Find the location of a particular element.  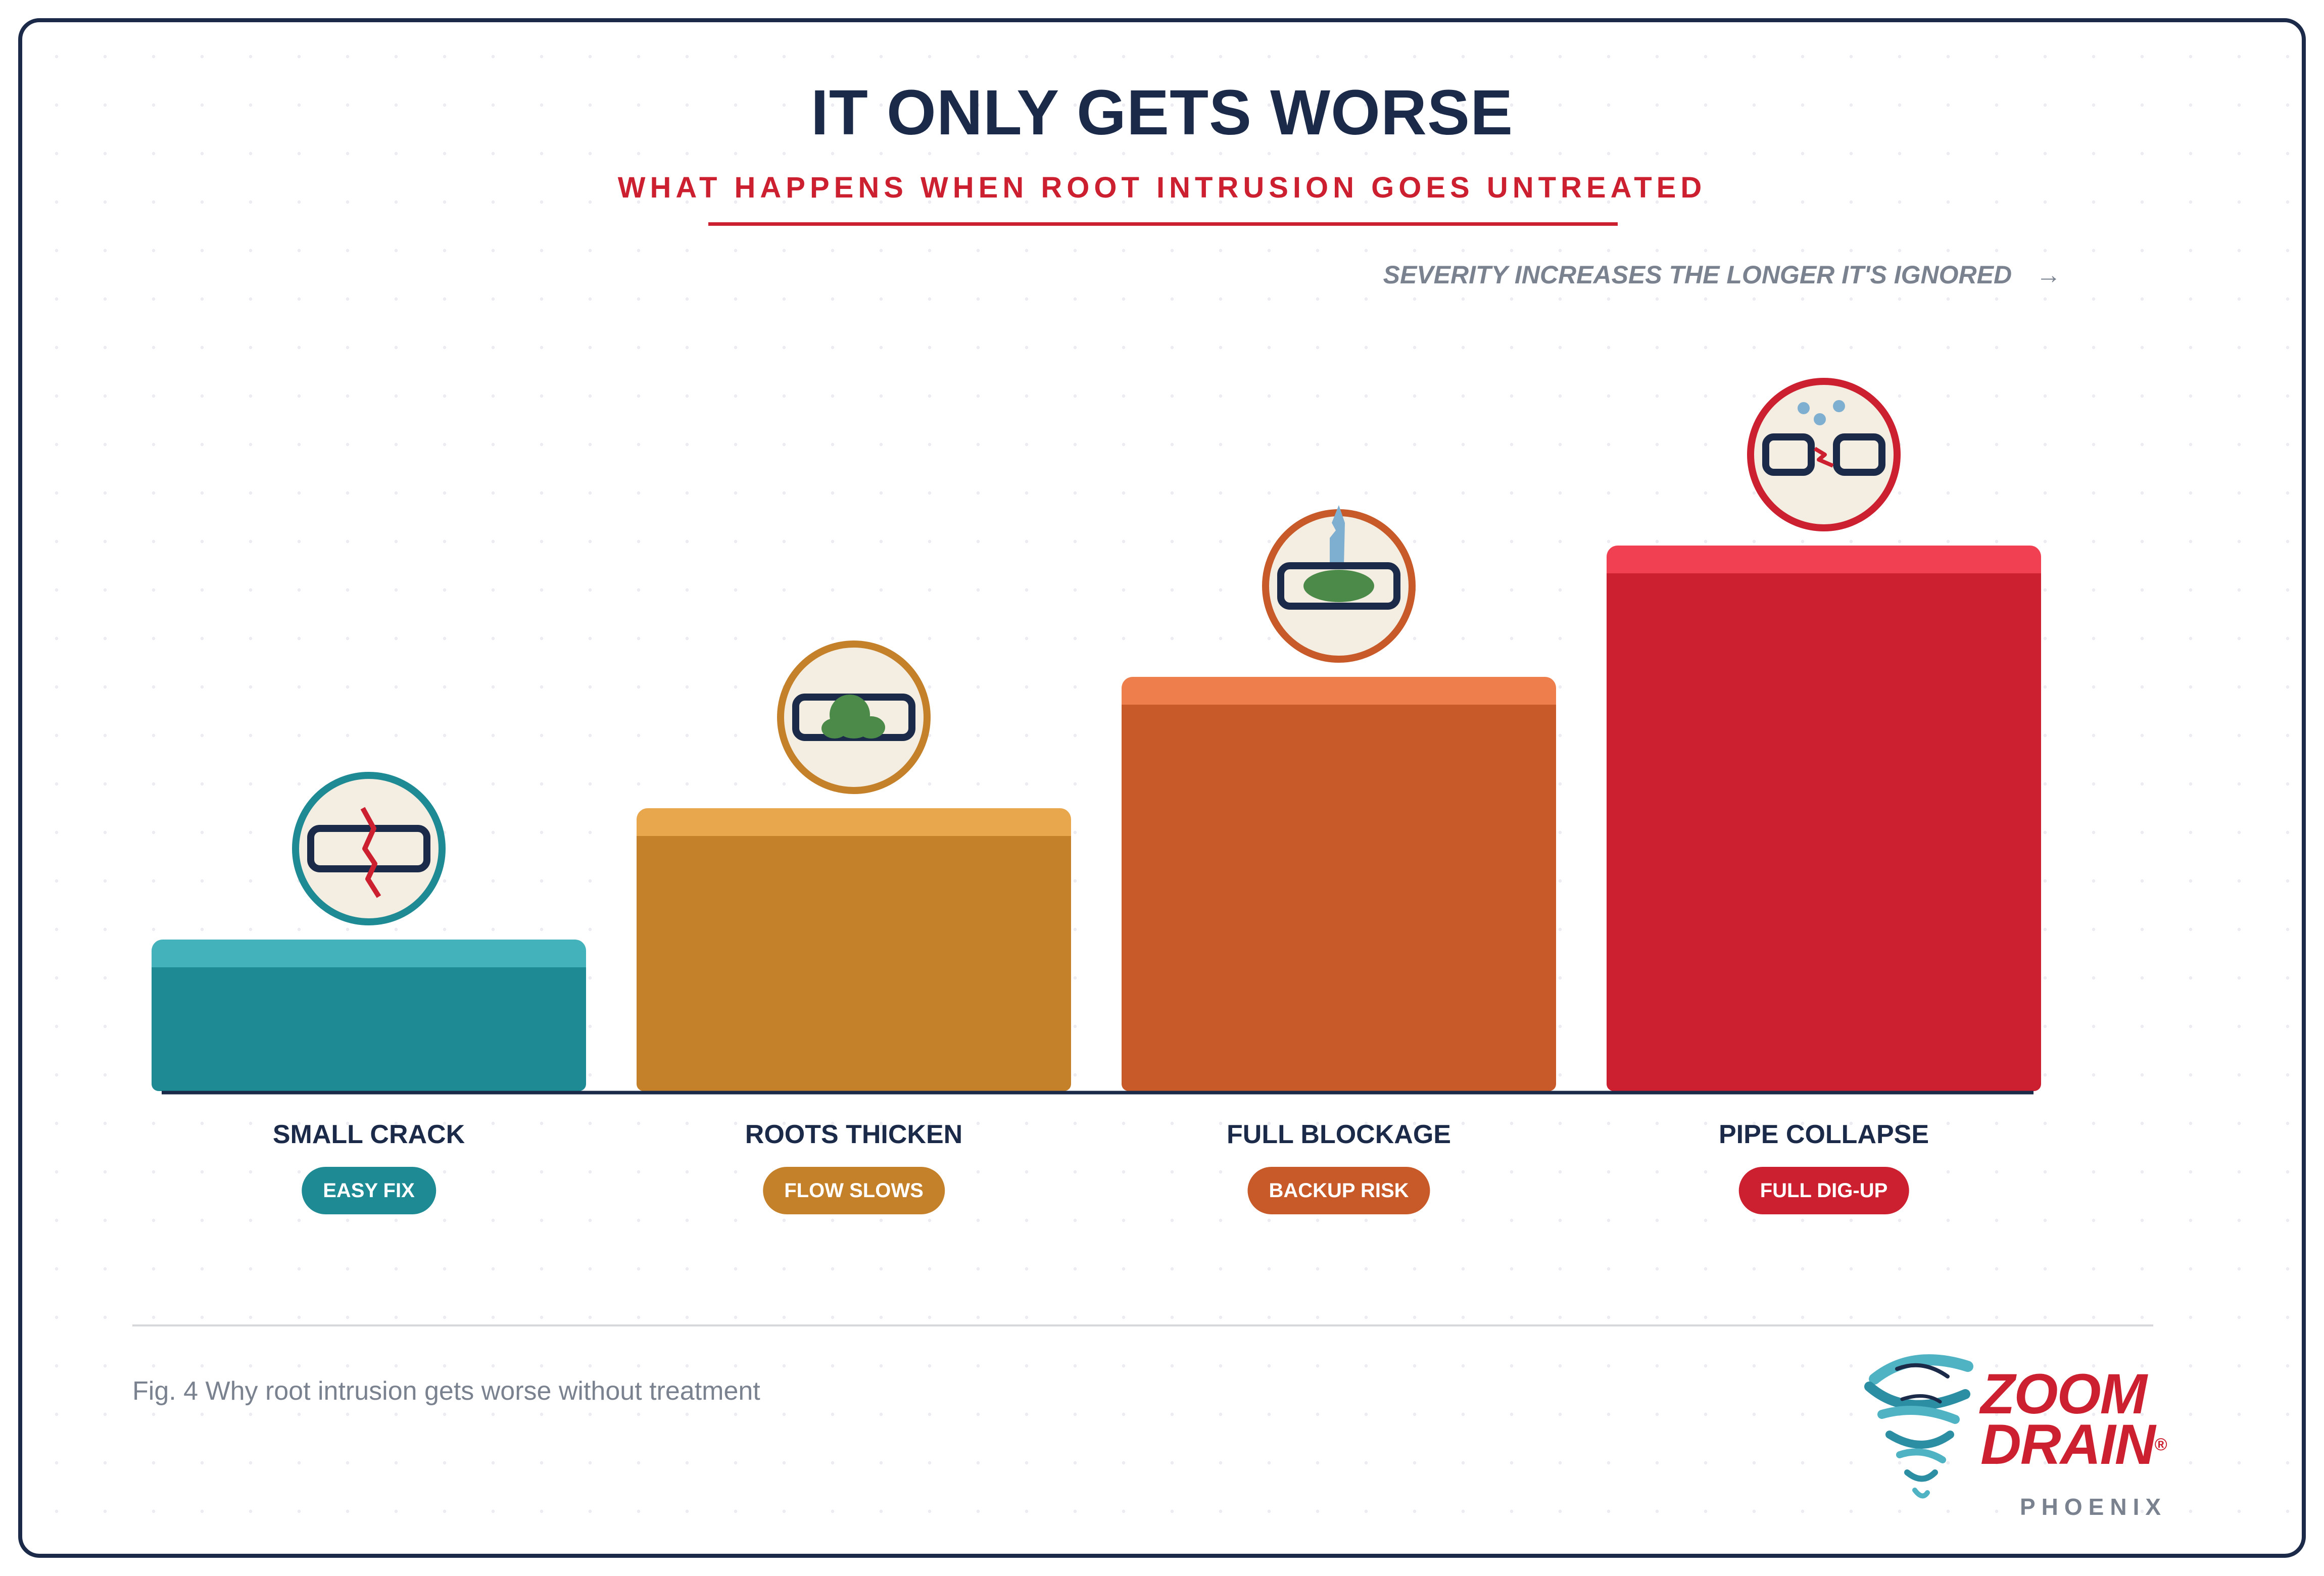

status-badge: FLOW SLOWS is located at coordinates (854, 1190).